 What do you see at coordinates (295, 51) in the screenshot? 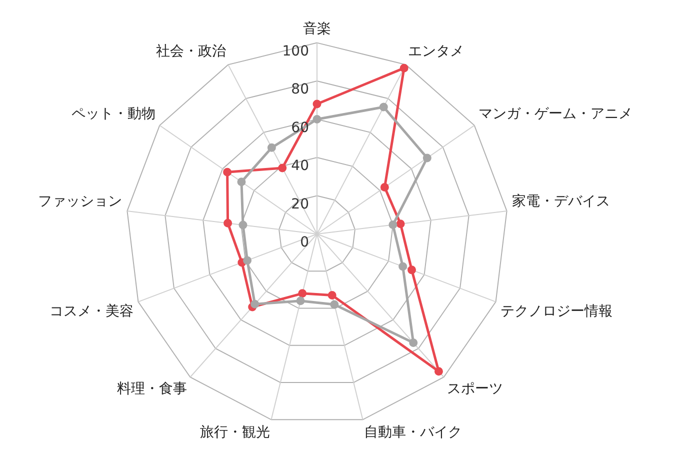
I see `y-tick-label: 100` at bounding box center [295, 51].